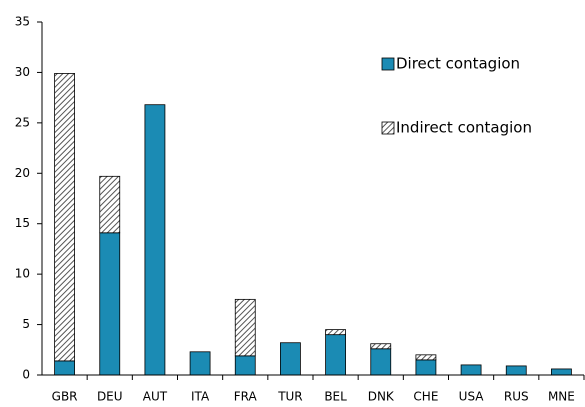 This screenshot has width=585, height=407. Describe the element at coordinates (26, 375) in the screenshot. I see `y-tick-label: 0` at that location.